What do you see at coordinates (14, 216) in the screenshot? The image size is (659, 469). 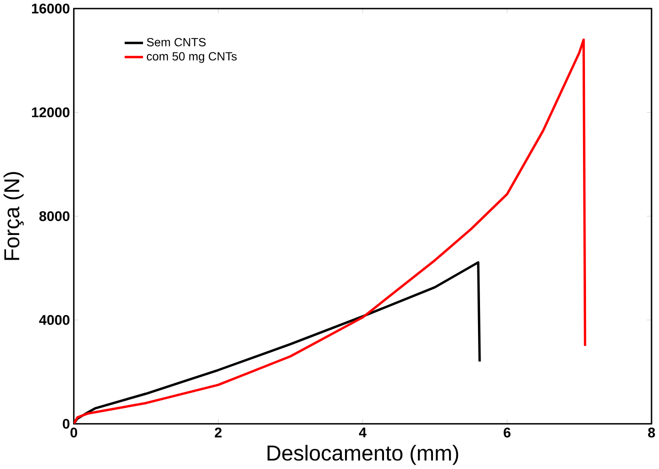 I see `y-axis-title: Força (N)` at bounding box center [14, 216].